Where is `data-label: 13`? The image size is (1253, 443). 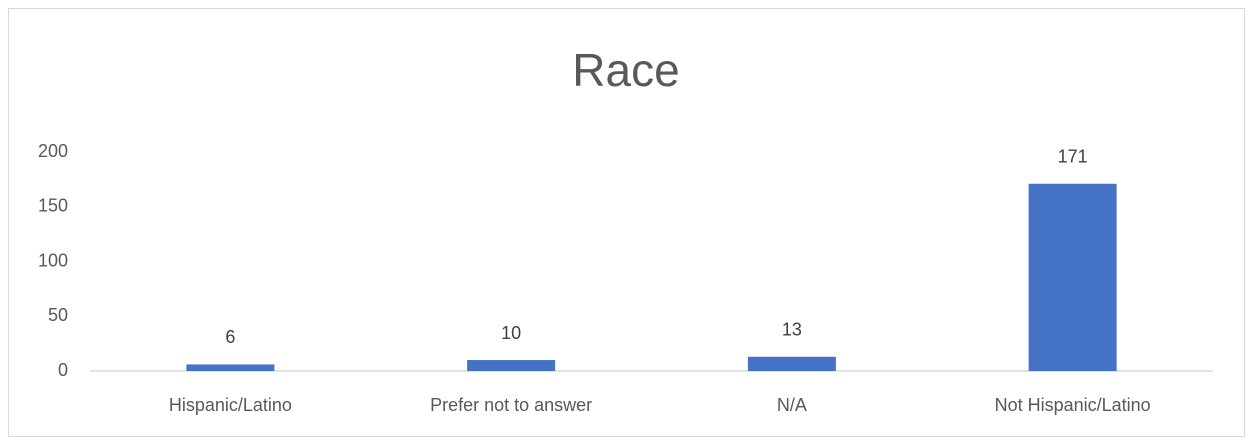 data-label: 13 is located at coordinates (792, 330).